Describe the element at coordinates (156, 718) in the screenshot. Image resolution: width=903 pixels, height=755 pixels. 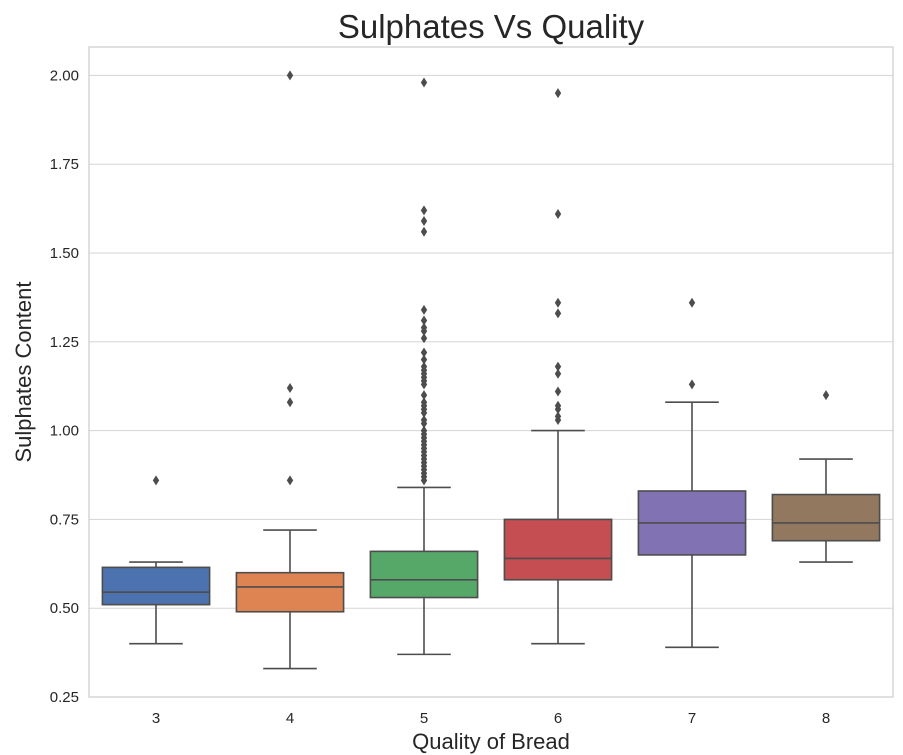
I see `x-tick-label: 3` at that location.